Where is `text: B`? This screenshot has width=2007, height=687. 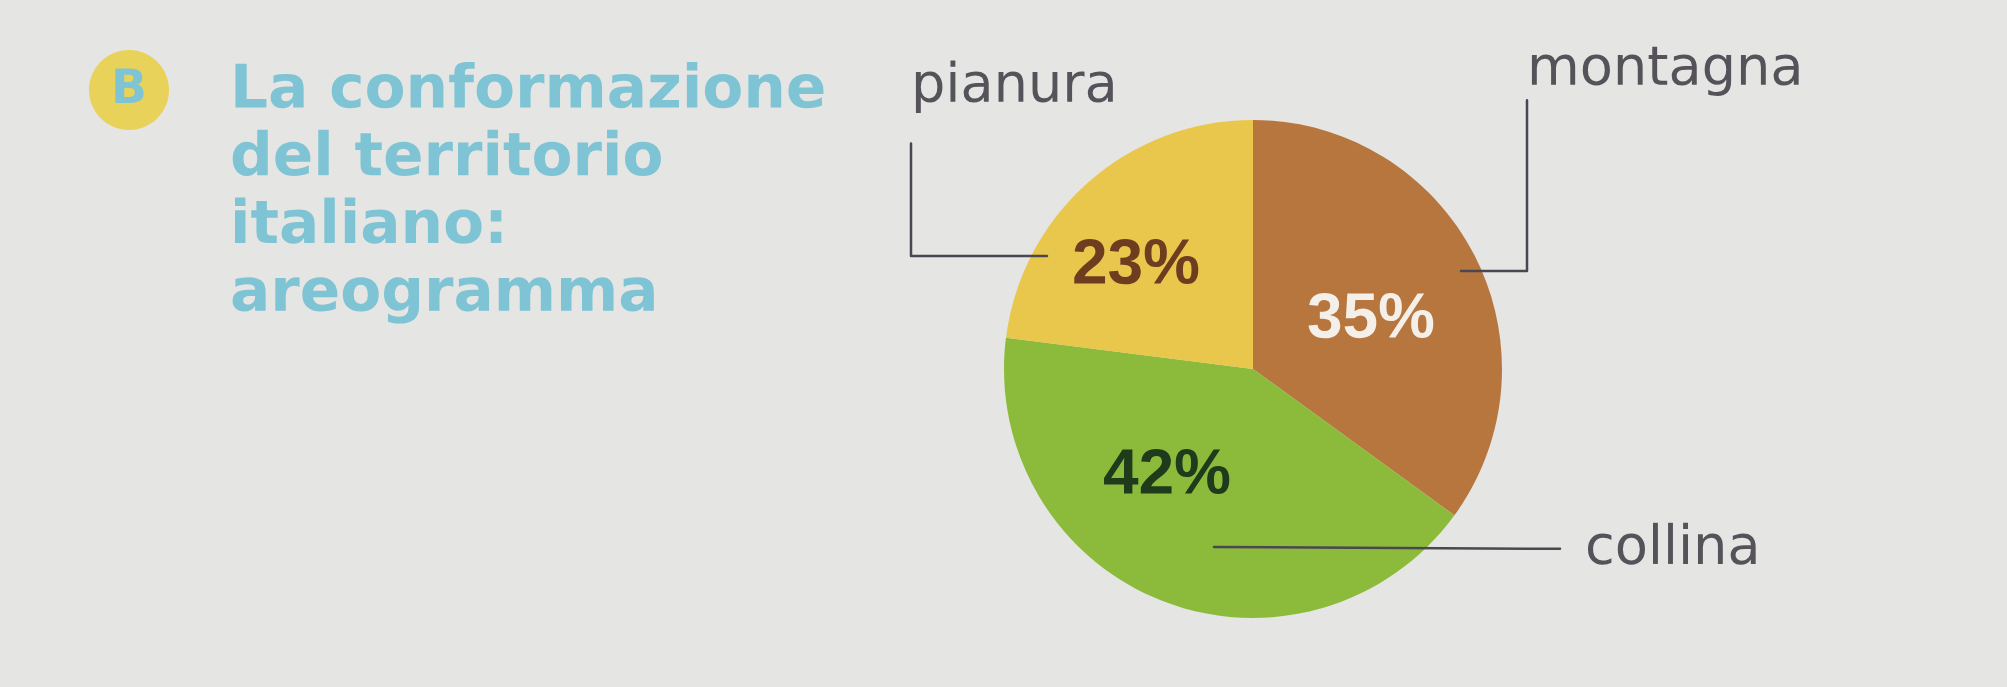 text: B is located at coordinates (129, 86).